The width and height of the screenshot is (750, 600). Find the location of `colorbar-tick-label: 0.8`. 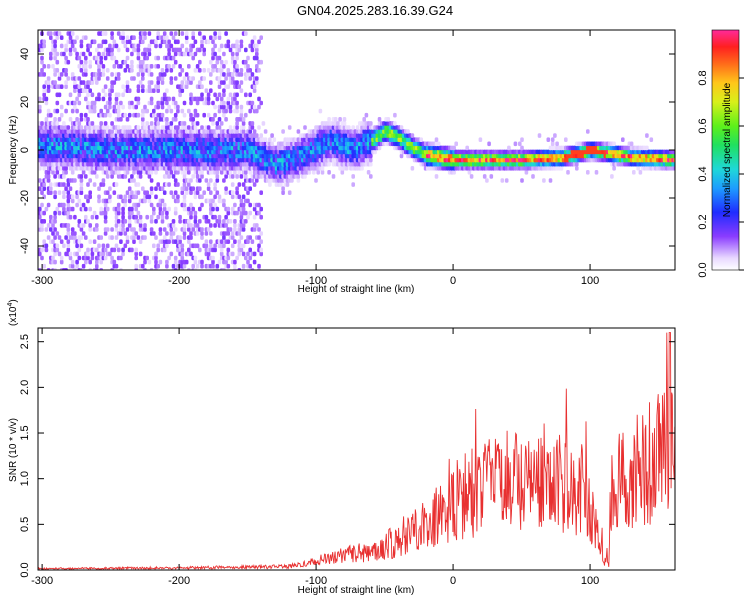

colorbar-tick-label: 0.8 is located at coordinates (703, 77).